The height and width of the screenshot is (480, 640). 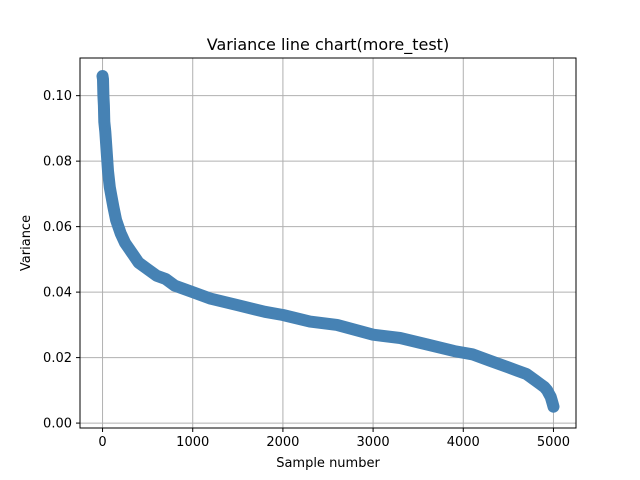 What do you see at coordinates (57, 293) in the screenshot?
I see `y-tick-label: 0.04` at bounding box center [57, 293].